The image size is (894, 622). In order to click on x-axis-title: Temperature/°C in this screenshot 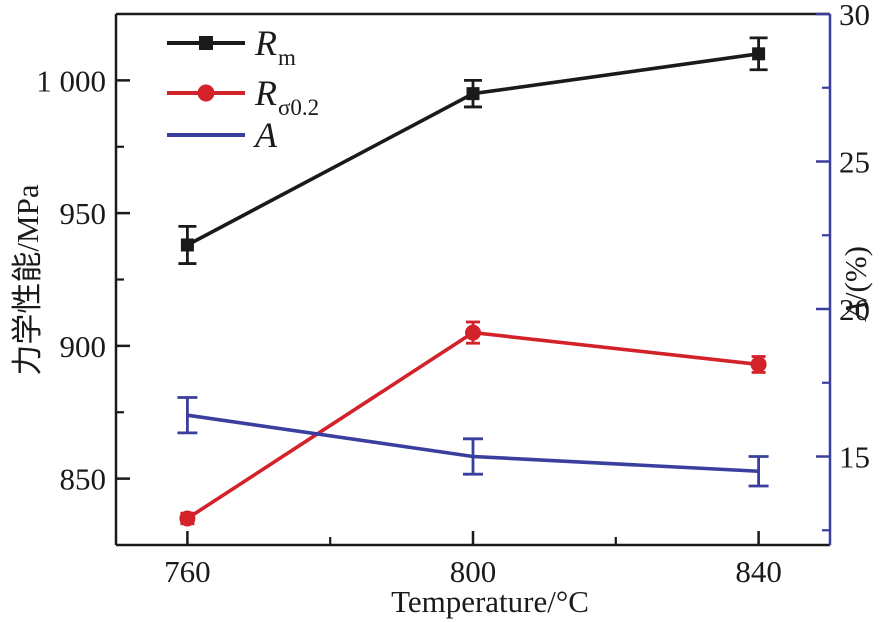, I will do `click(490, 601)`.